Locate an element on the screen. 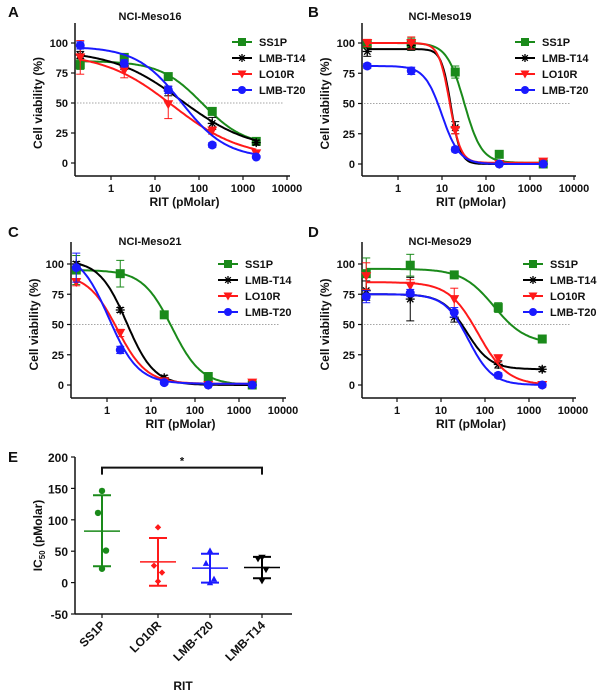 The height and width of the screenshot is (699, 600). x-tick-label: 1 is located at coordinates (111, 189).